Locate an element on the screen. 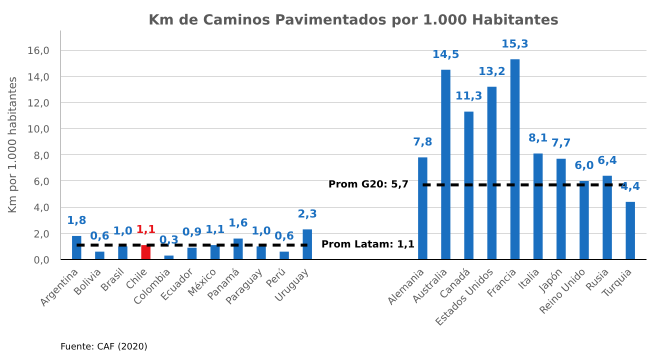 The height and width of the screenshot is (357, 666). data-label: 8,1 is located at coordinates (538, 138).